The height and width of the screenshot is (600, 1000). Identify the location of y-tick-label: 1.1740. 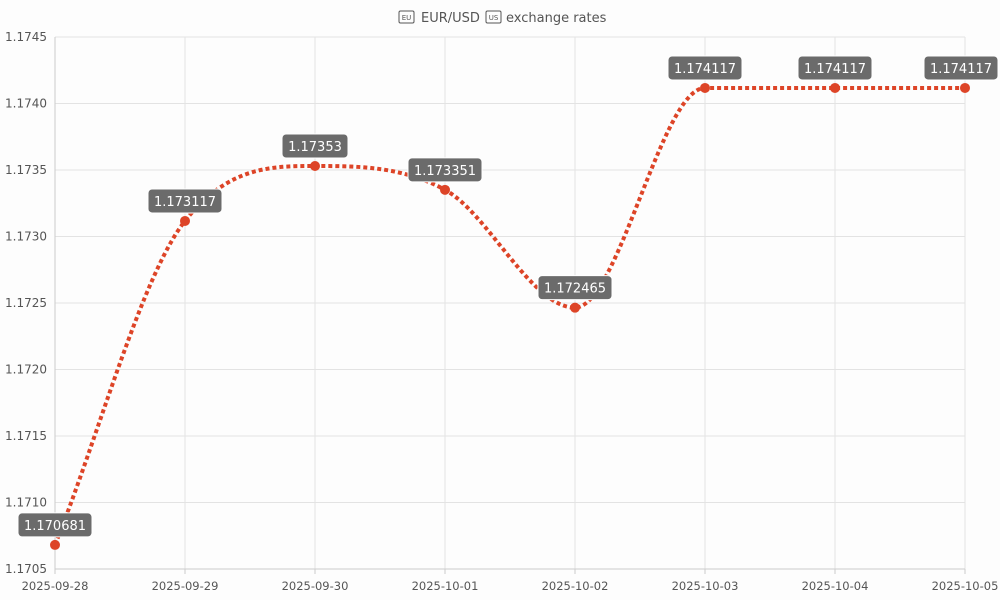
(26, 104).